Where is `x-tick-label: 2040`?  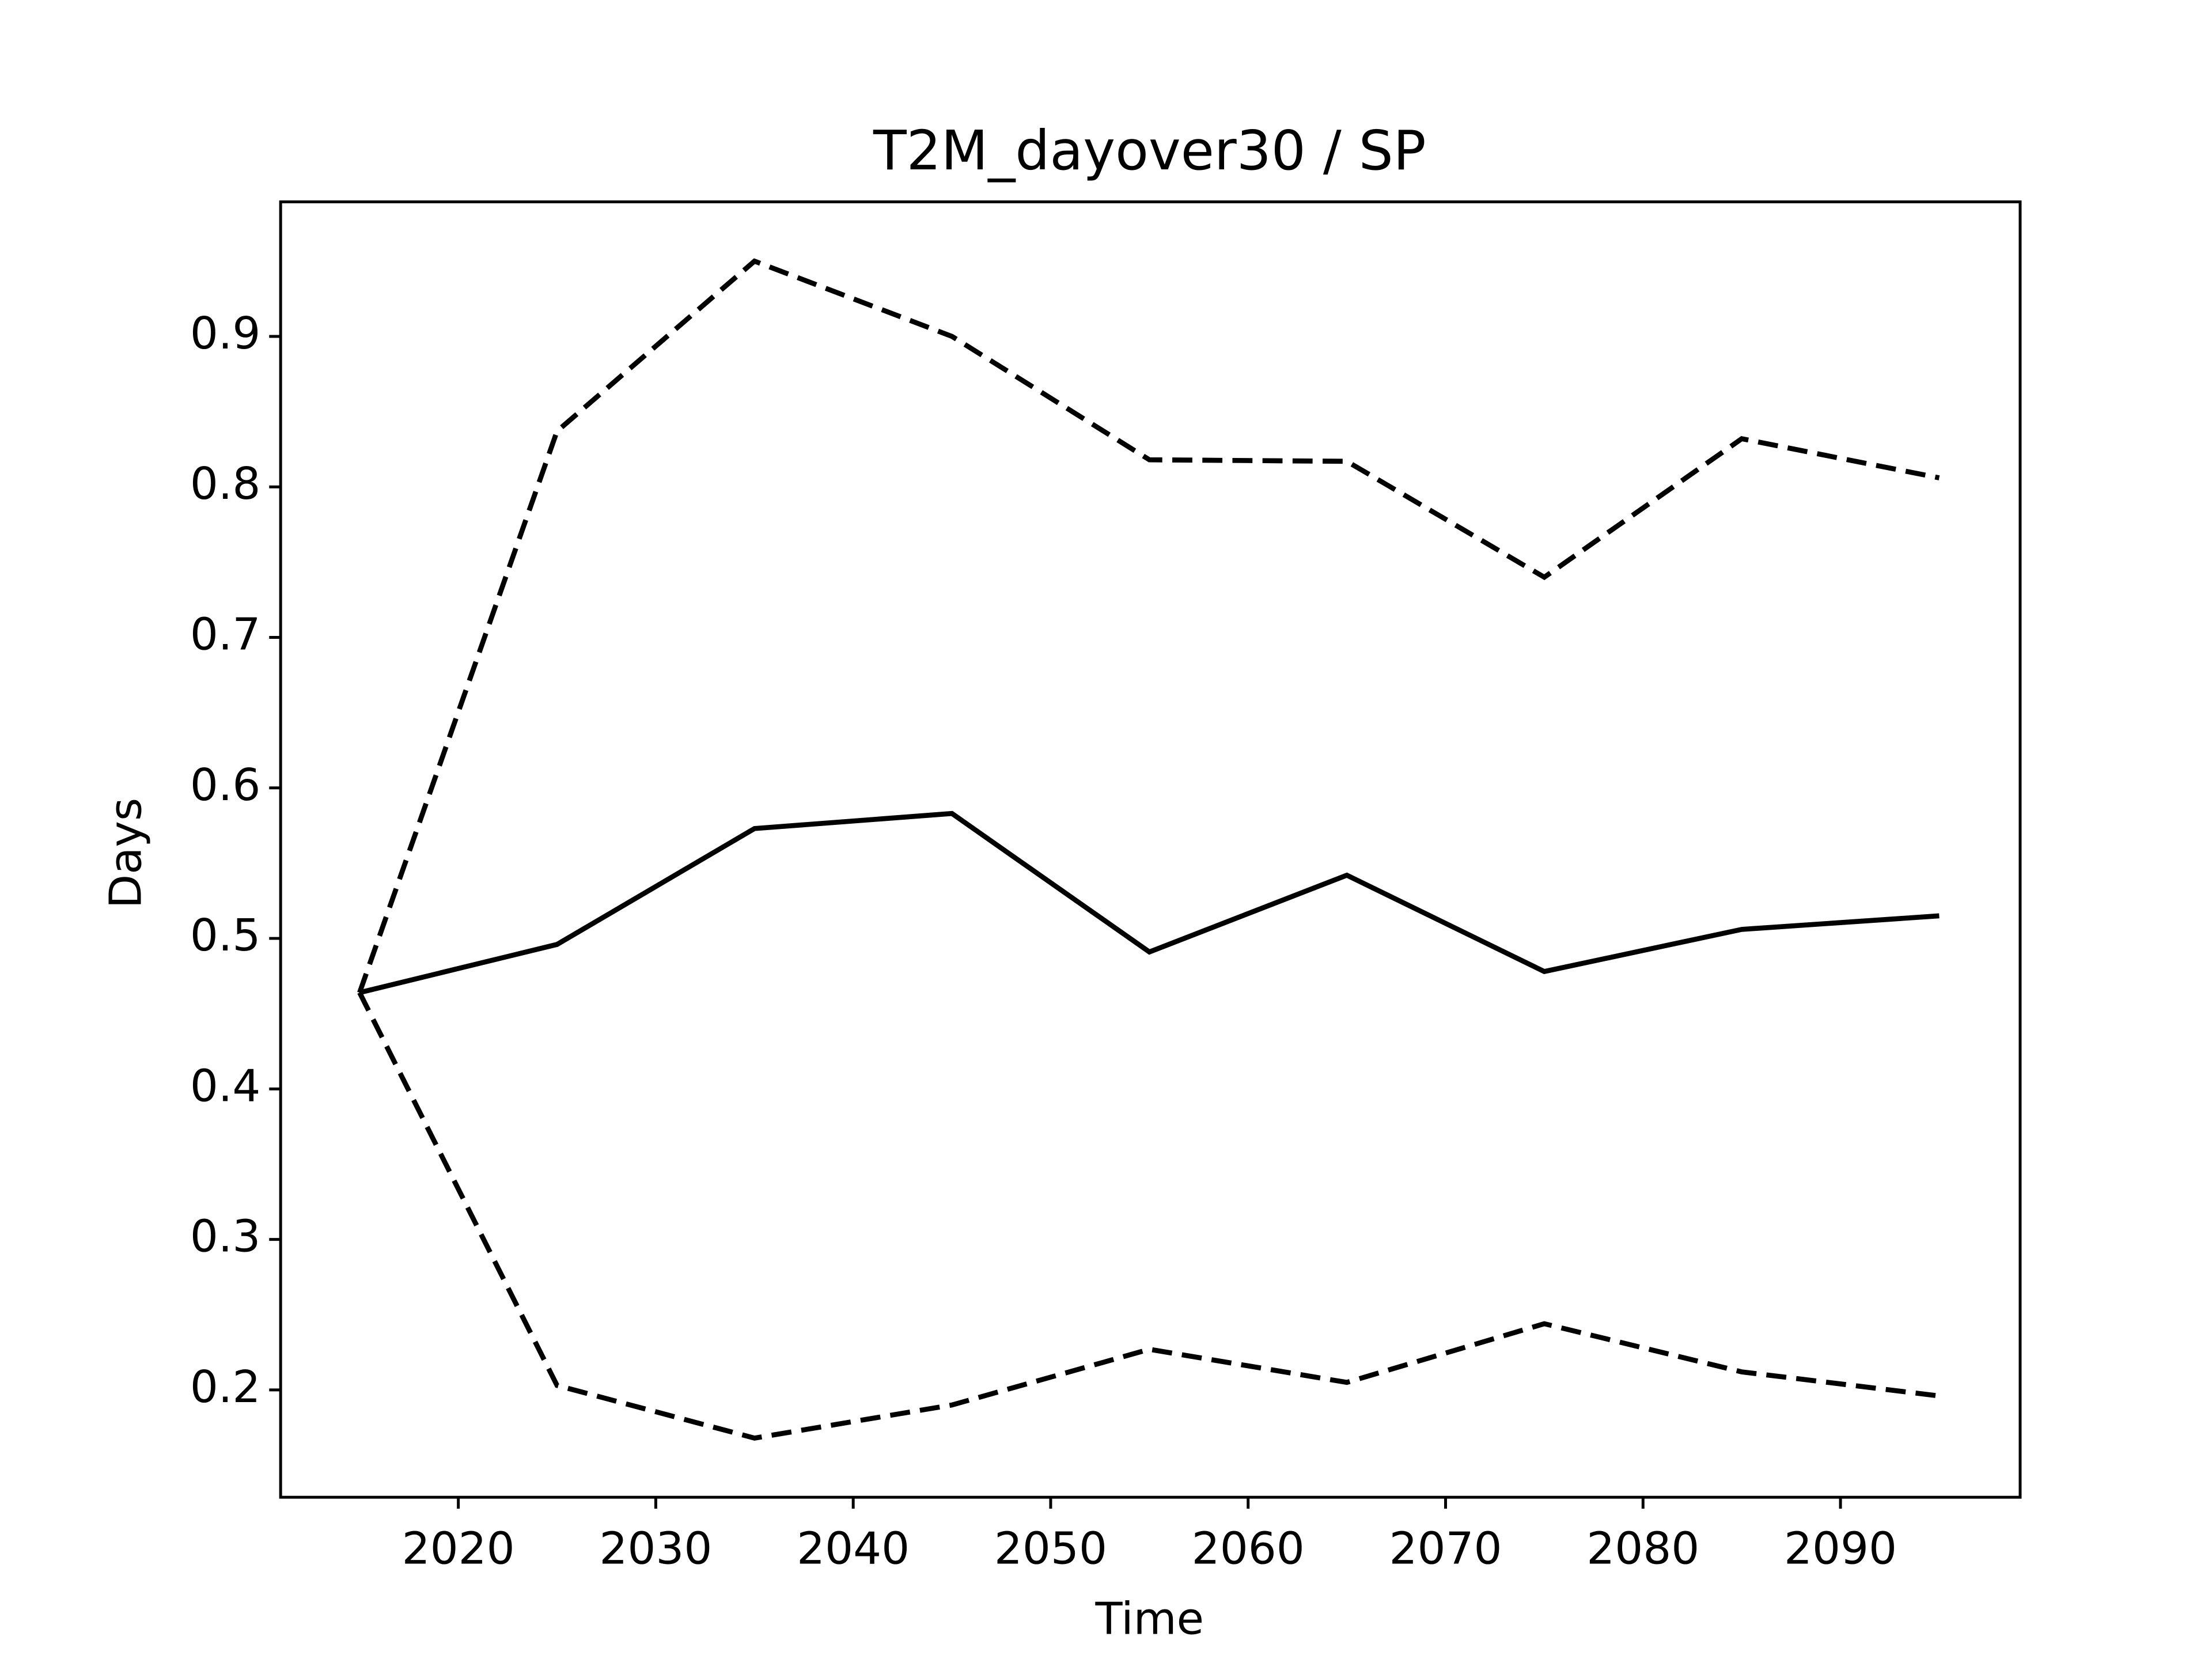 x-tick-label: 2040 is located at coordinates (853, 1549).